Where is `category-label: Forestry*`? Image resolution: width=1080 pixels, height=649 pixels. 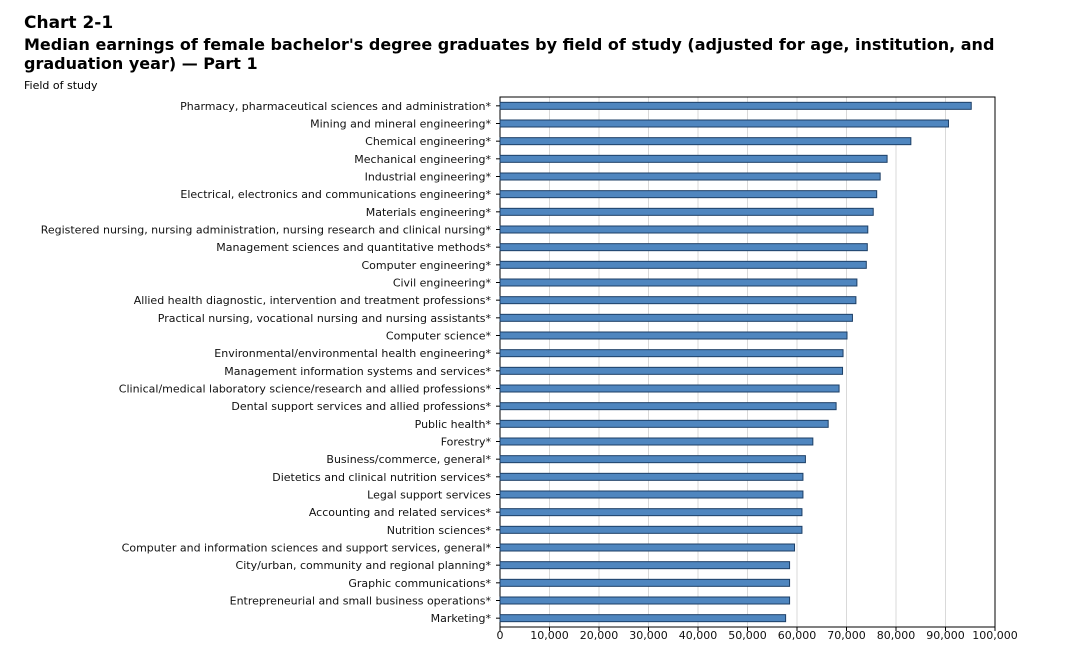
category-label: Forestry* is located at coordinates (466, 442).